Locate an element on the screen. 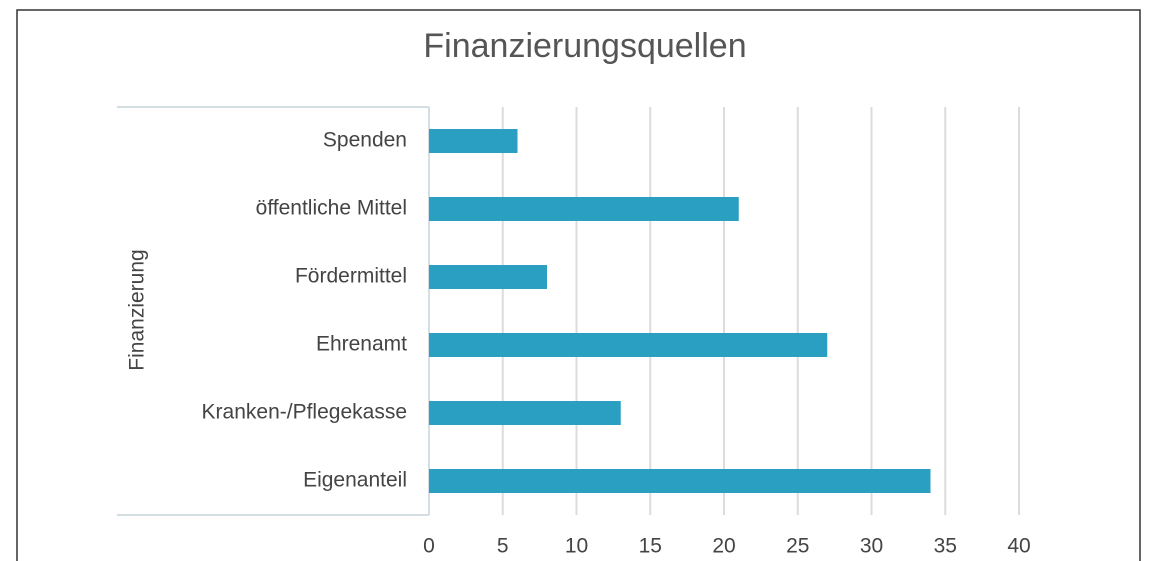 This screenshot has width=1153, height=561. x-tick-label: 30 is located at coordinates (871, 546).